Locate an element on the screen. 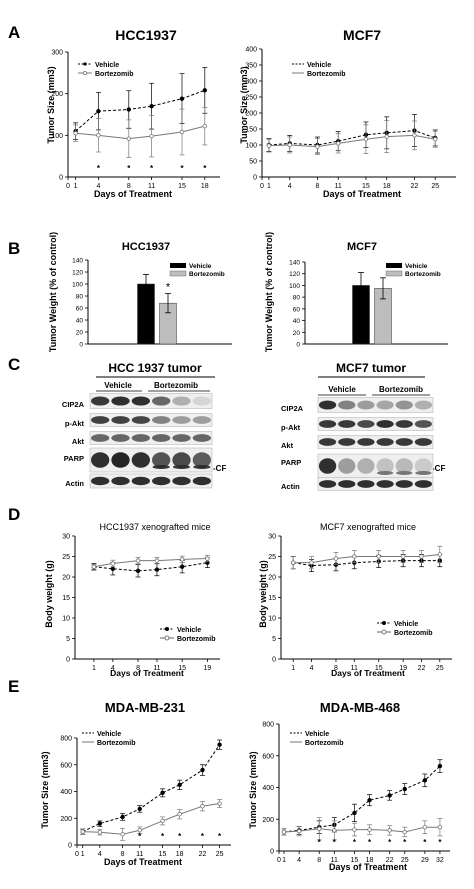  panel-e-left-title: MDA-MB-231 is located at coordinates (145, 707).